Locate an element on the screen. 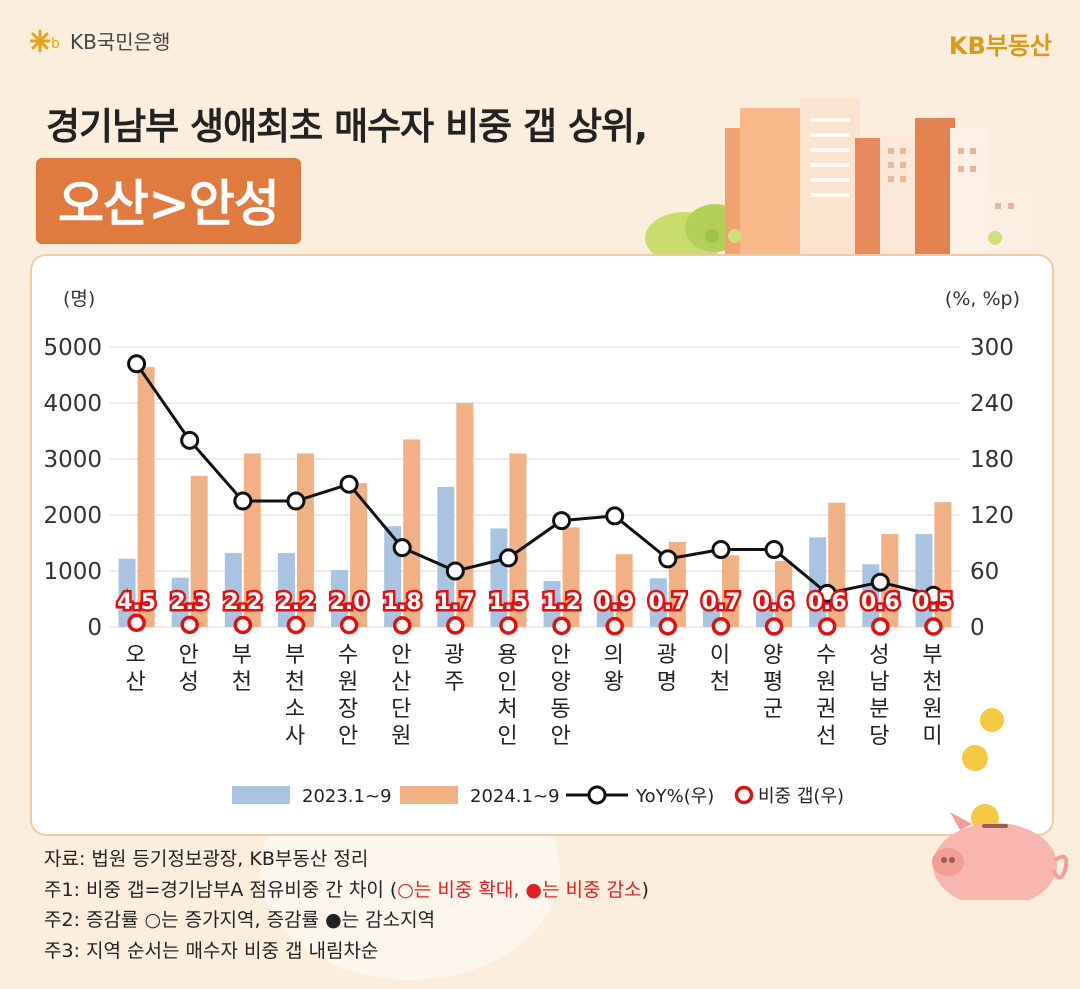  y-right-tick-label: 0 is located at coordinates (977, 628).